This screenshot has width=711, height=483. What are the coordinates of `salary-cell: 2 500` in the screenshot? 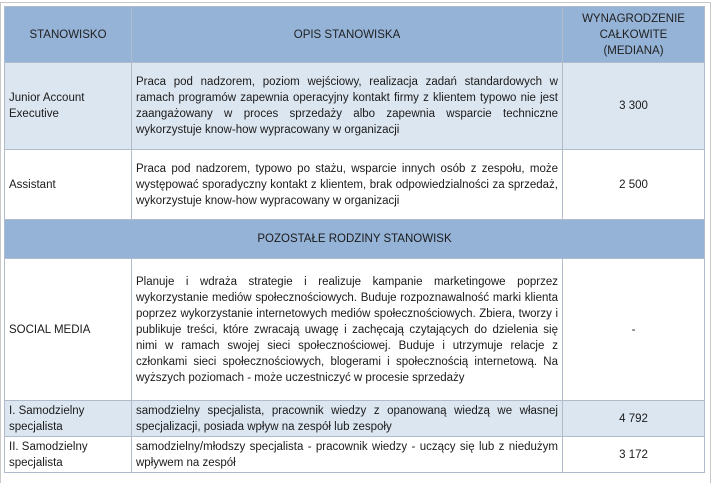 It's located at (633, 184).